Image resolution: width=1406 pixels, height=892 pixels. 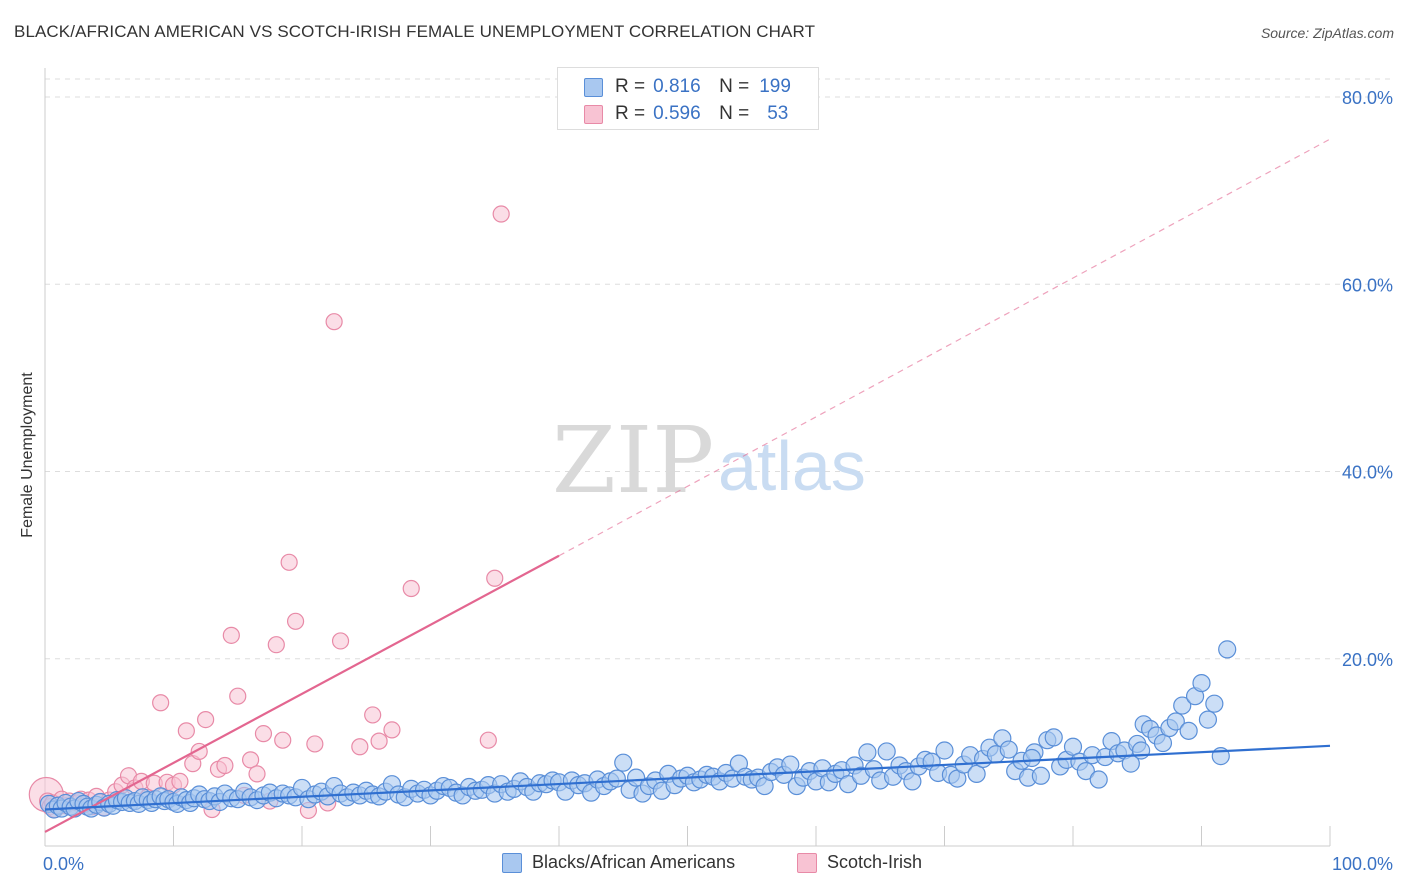 What do you see at coordinates (1367, 473) in the screenshot?
I see `y-tick-label: 40.0%` at bounding box center [1367, 473].